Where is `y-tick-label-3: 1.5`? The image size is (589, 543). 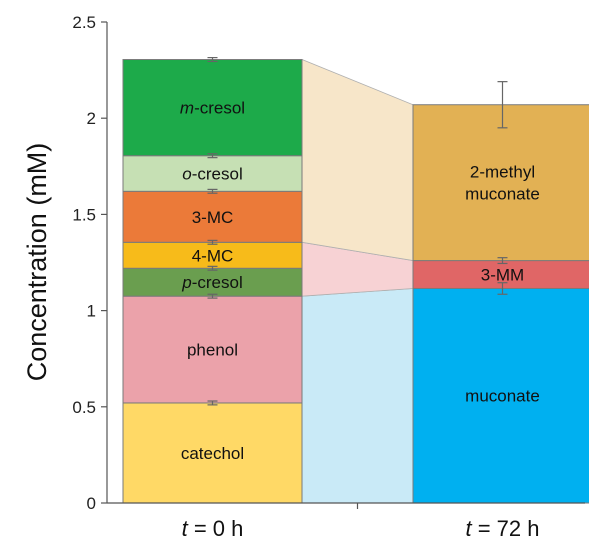 y-tick-label-3: 1.5 is located at coordinates (84, 214).